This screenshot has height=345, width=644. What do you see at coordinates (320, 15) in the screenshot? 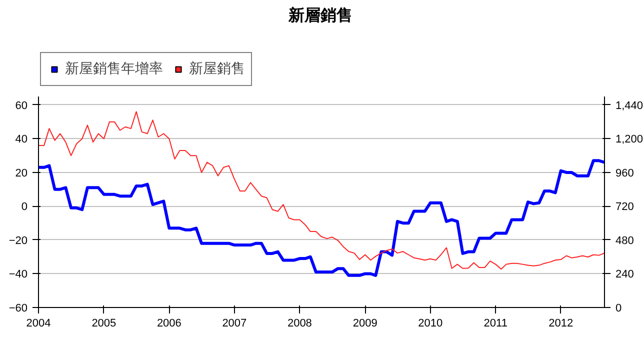
I see `chart-title: 新層銷售` at bounding box center [320, 15].